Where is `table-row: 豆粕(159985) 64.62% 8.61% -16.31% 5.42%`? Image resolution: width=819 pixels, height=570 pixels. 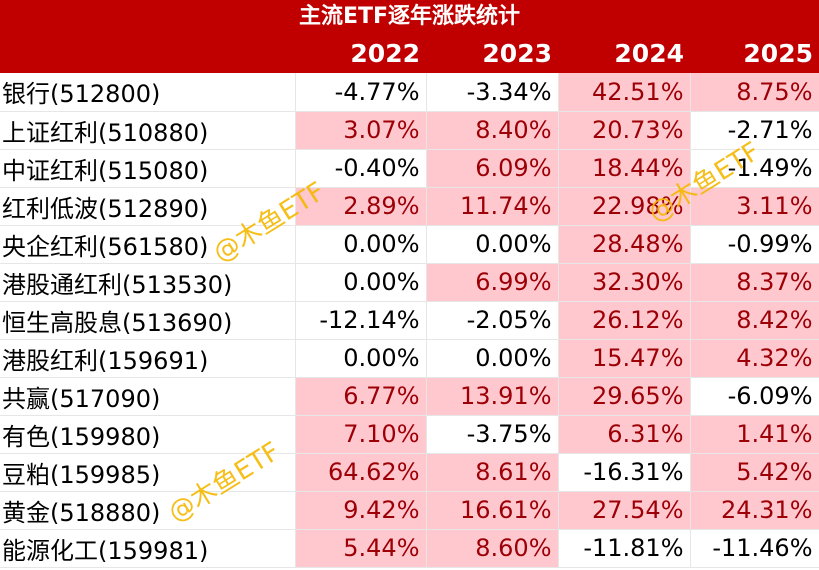
table-row: 豆粕(159985) 64.62% 8.61% -16.31% 5.42% is located at coordinates (409, 472).